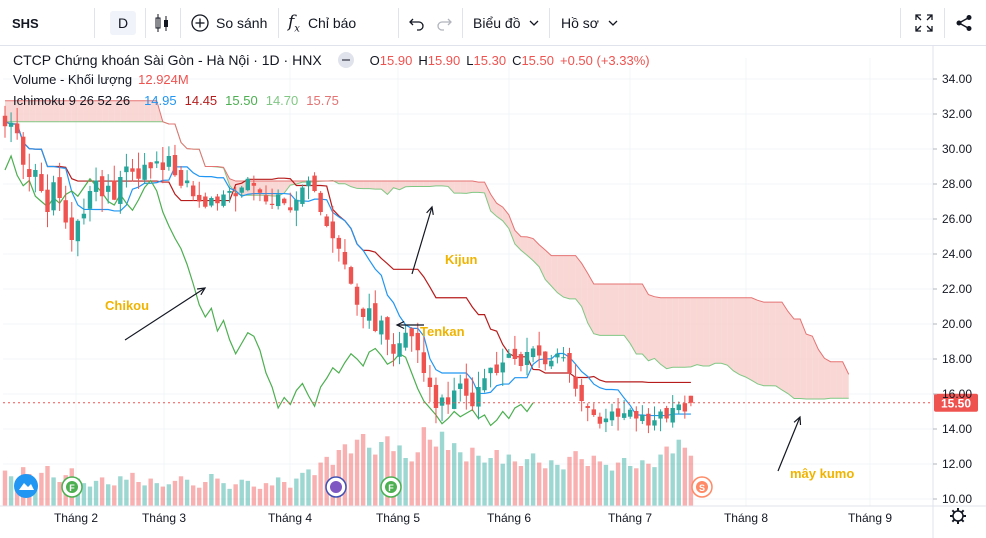  Describe the element at coordinates (73, 79) in the screenshot. I see `volume-legend-label: Volume - Khối lượng` at that location.